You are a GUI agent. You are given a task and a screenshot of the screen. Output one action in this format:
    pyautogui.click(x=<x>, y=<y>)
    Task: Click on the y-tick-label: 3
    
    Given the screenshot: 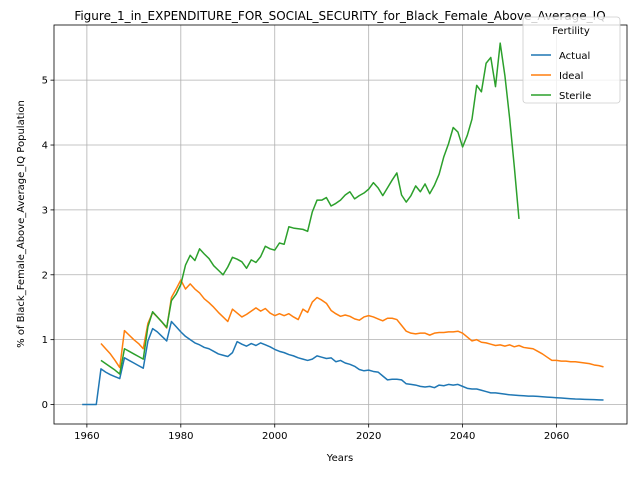 What is the action you would take?
    pyautogui.click(x=45, y=210)
    